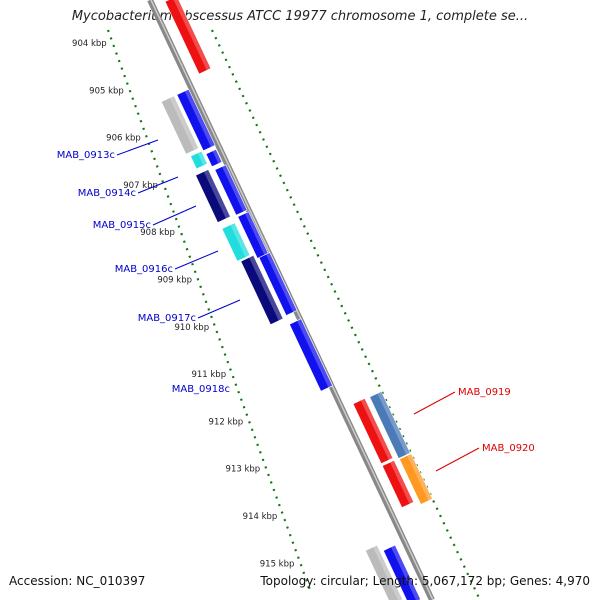 The width and height of the screenshot is (600, 600). I want to click on gene-label-MAB_0918c: MAB_0918c, so click(201, 389).